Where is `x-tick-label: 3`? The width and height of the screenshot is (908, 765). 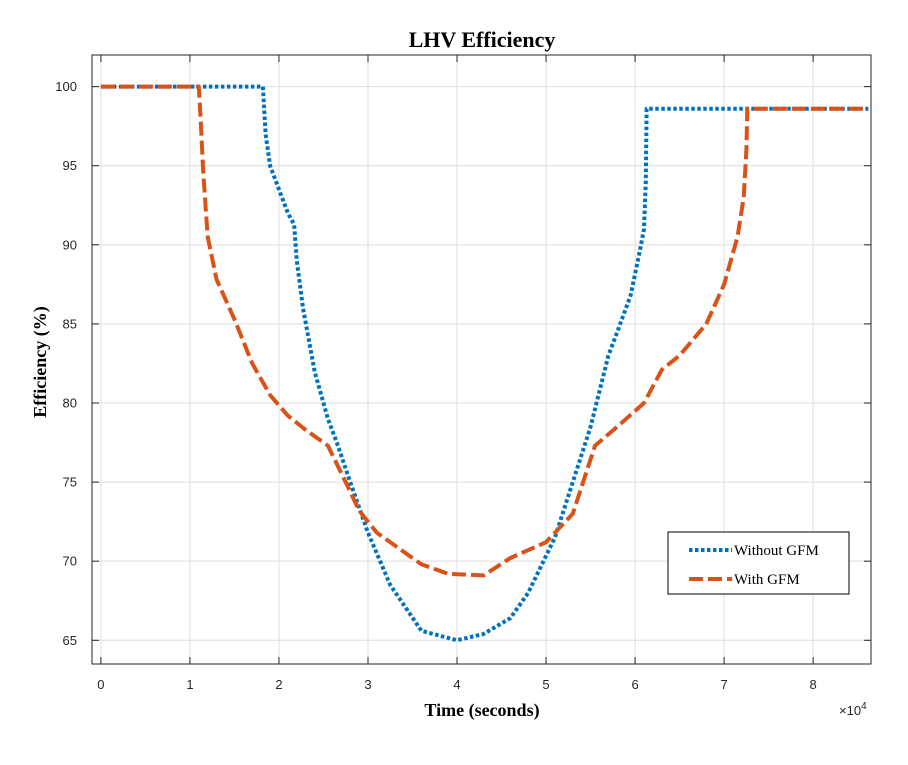
x-tick-label: 3 is located at coordinates (367, 684).